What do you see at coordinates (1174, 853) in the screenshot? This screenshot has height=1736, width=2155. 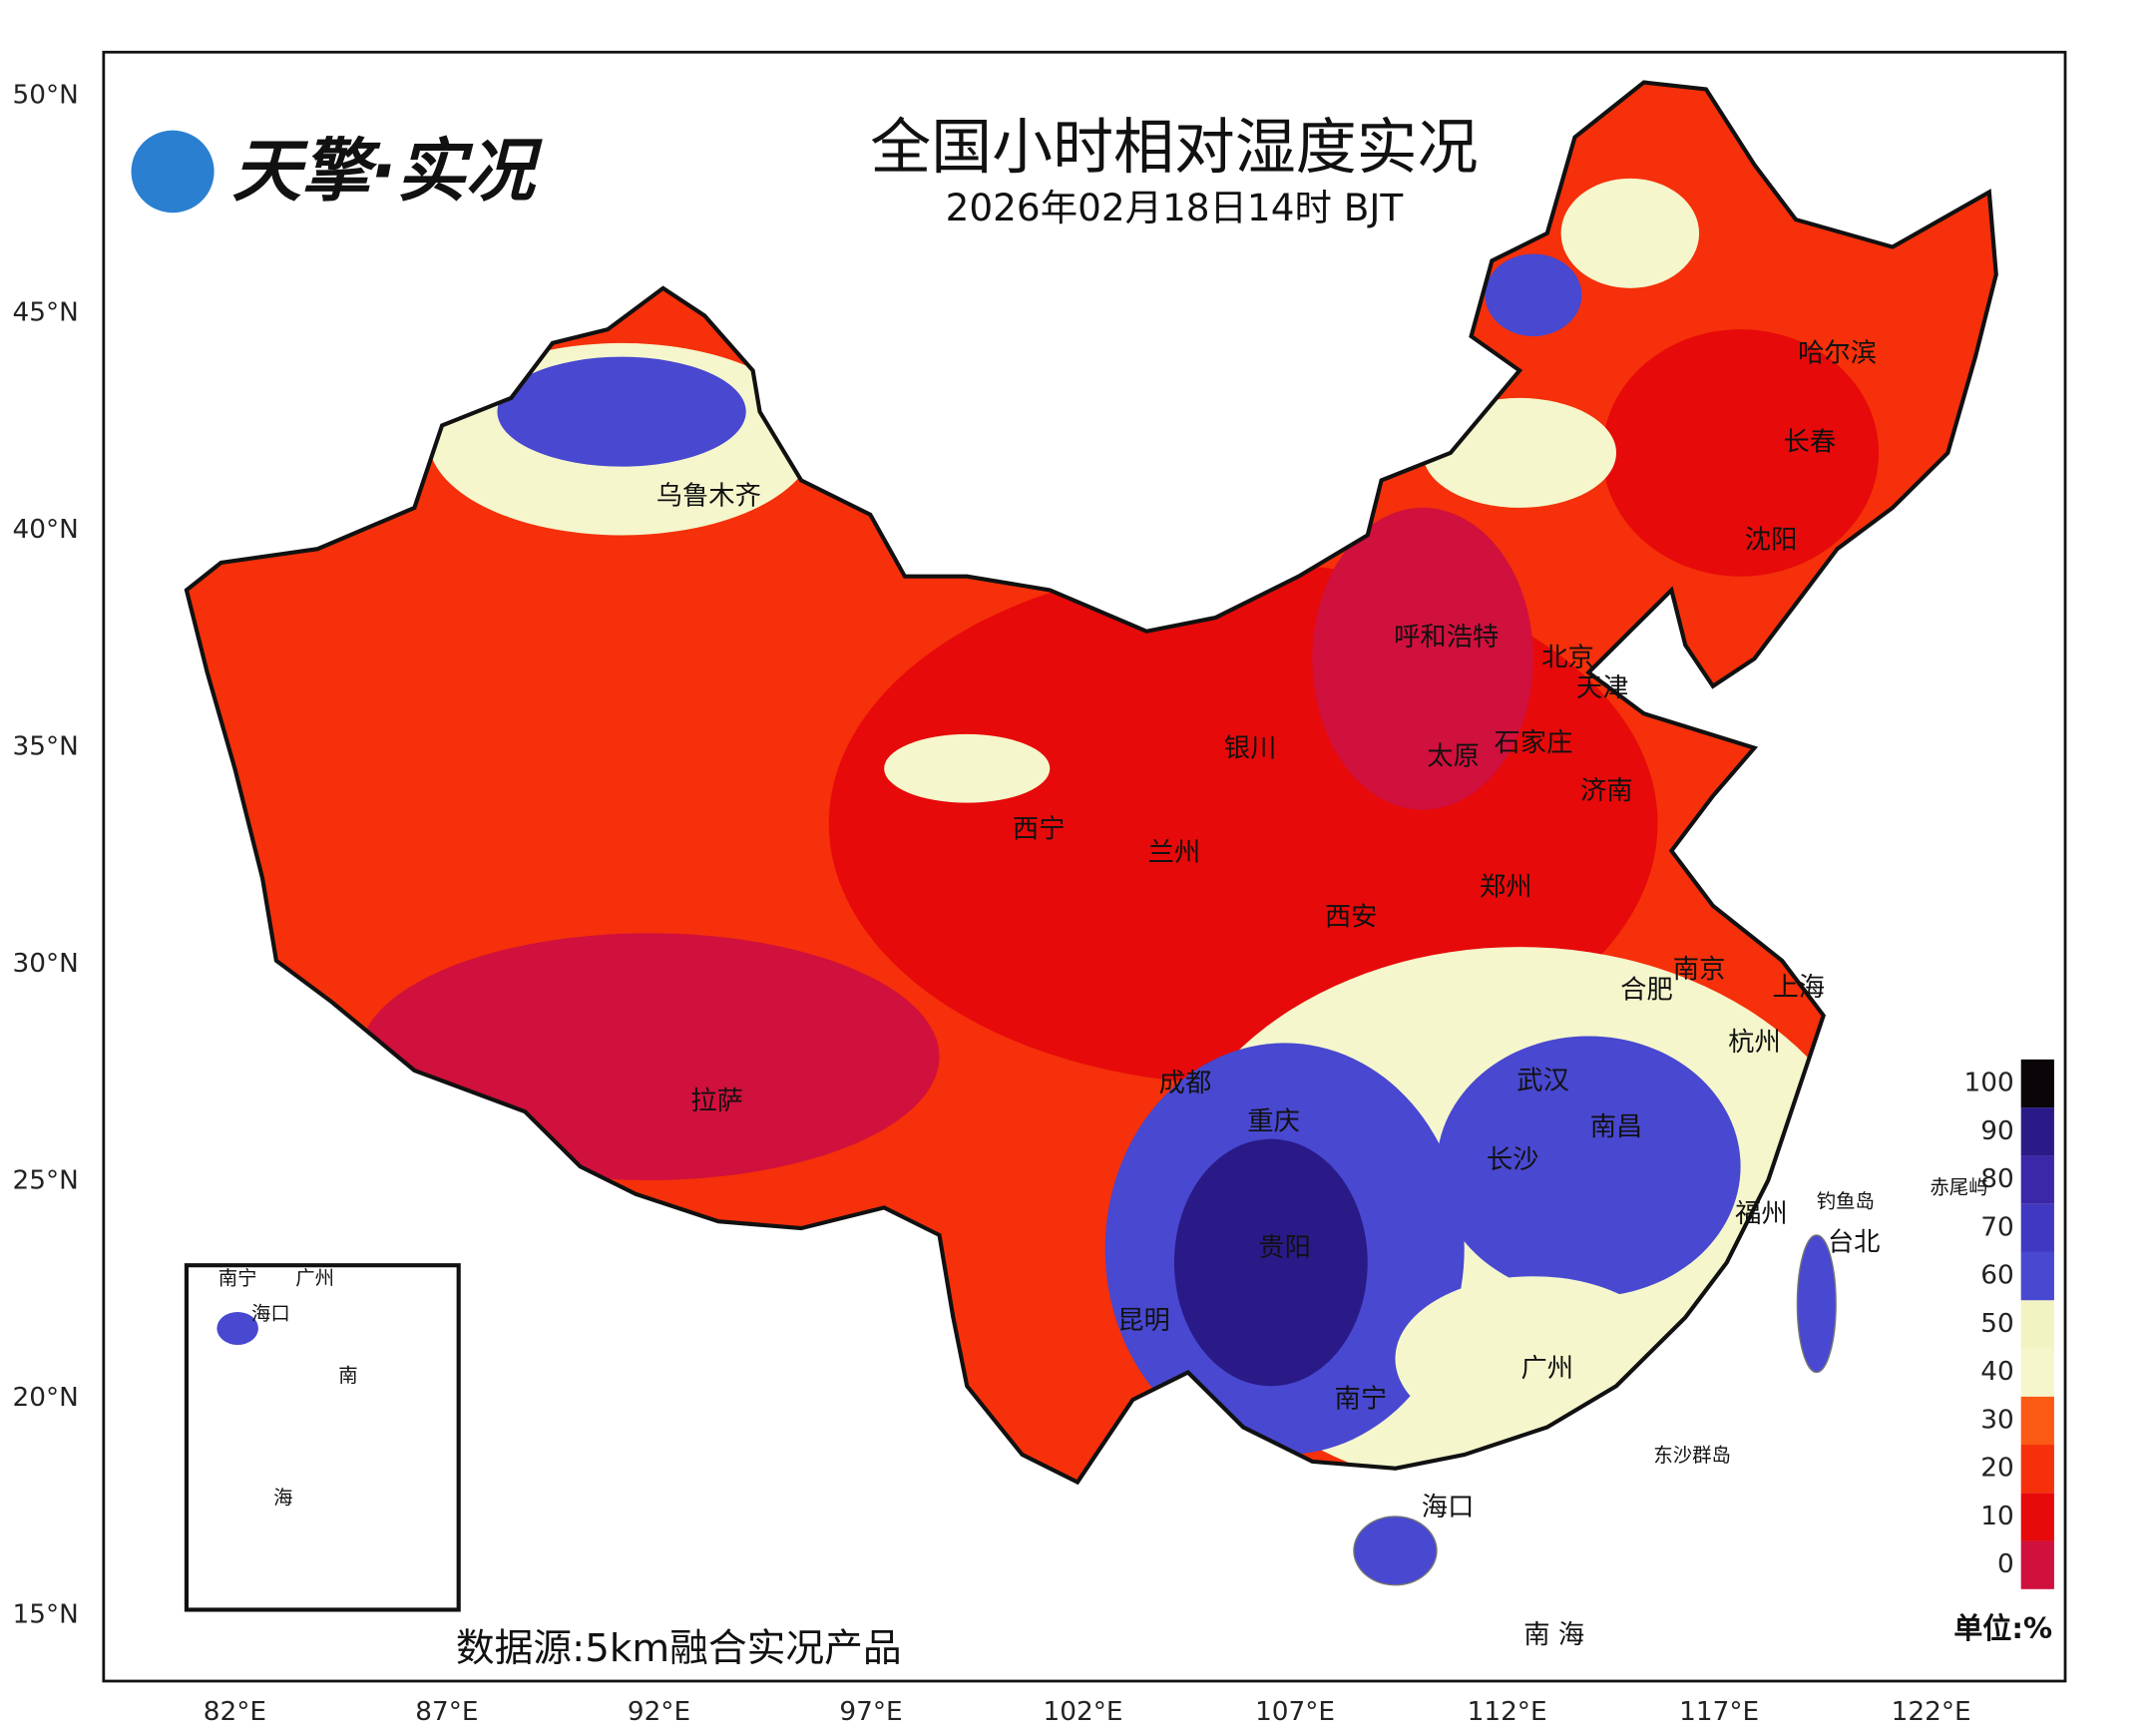 I see `city-label: 兰州` at bounding box center [1174, 853].